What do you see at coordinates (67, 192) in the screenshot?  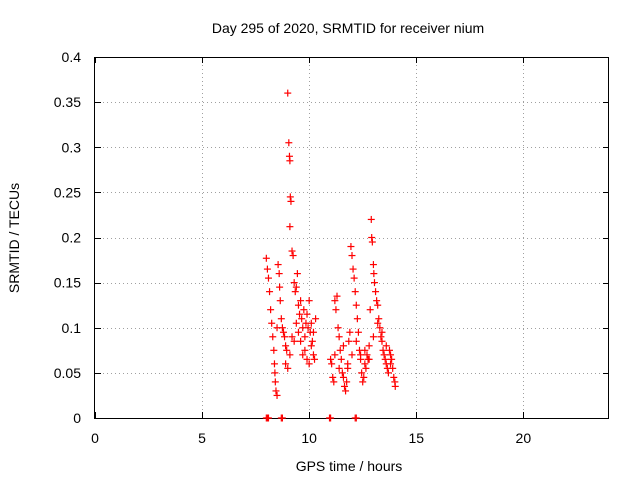 I see `y-tick-label: 0.25` at bounding box center [67, 192].